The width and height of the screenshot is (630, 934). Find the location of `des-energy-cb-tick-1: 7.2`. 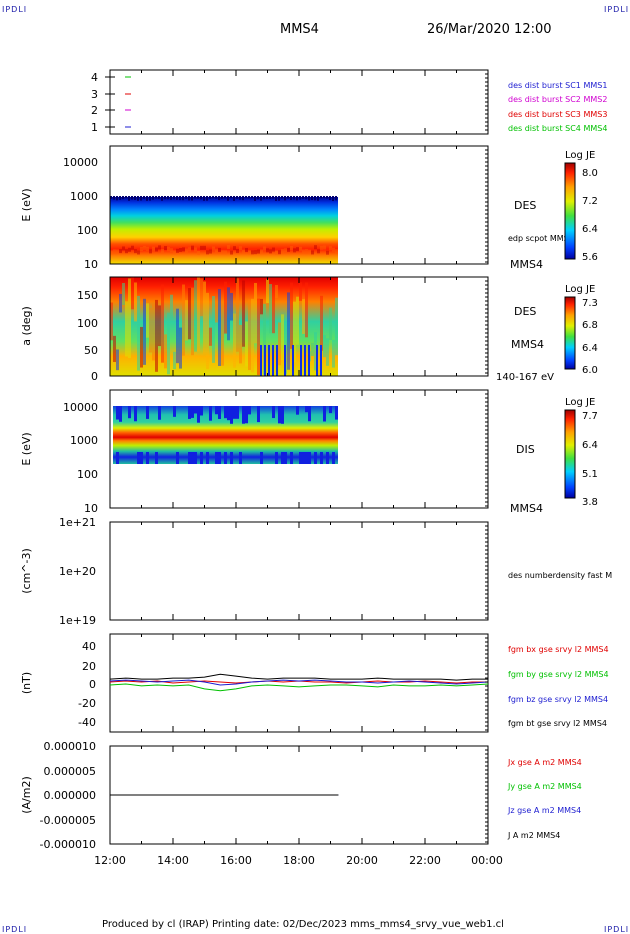

des-energy-cb-tick-1: 7.2 is located at coordinates (590, 201).